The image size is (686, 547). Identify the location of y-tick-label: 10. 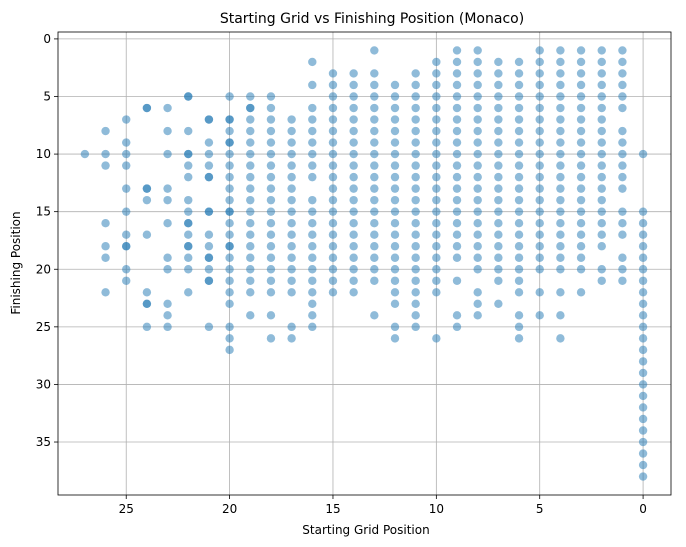
(43, 154).